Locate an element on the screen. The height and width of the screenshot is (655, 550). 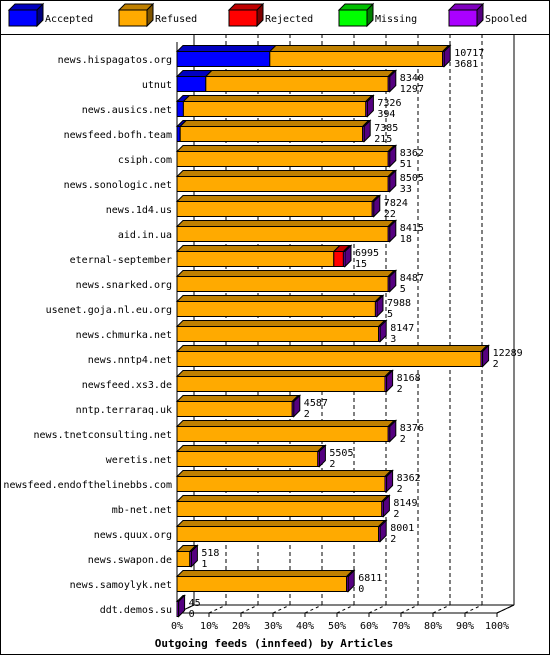
category-label: news.swapon.de is located at coordinates (130, 560).